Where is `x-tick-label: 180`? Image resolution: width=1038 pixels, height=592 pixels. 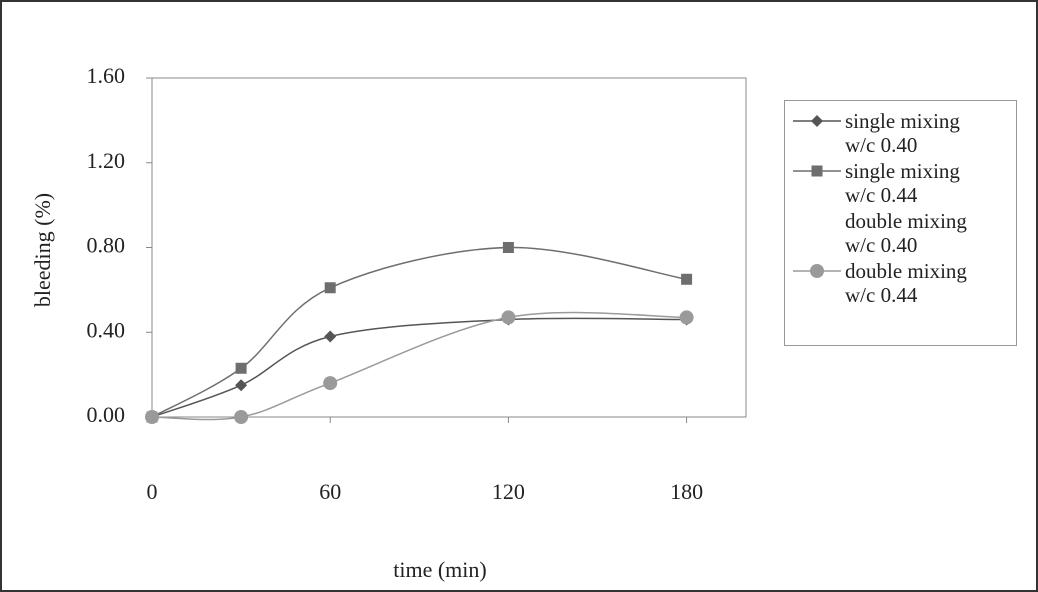
x-tick-label: 180 is located at coordinates (686, 491).